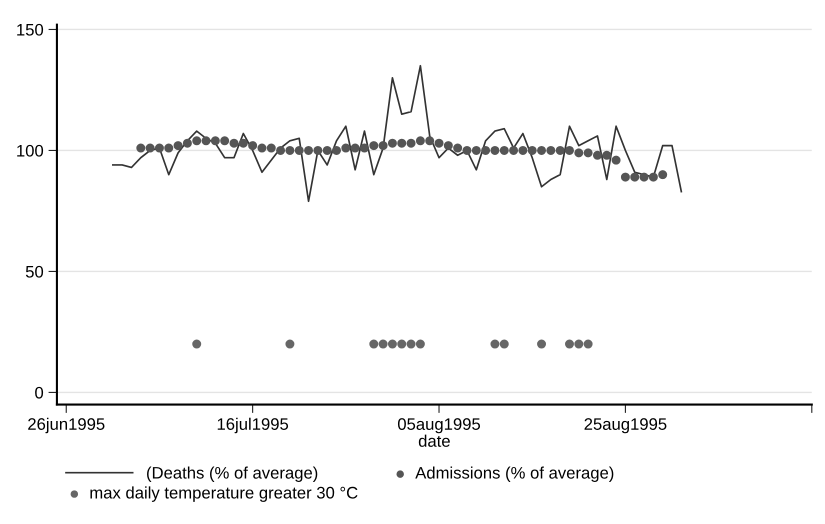  I want to click on x-tick-label: 05aug1995, so click(439, 426).